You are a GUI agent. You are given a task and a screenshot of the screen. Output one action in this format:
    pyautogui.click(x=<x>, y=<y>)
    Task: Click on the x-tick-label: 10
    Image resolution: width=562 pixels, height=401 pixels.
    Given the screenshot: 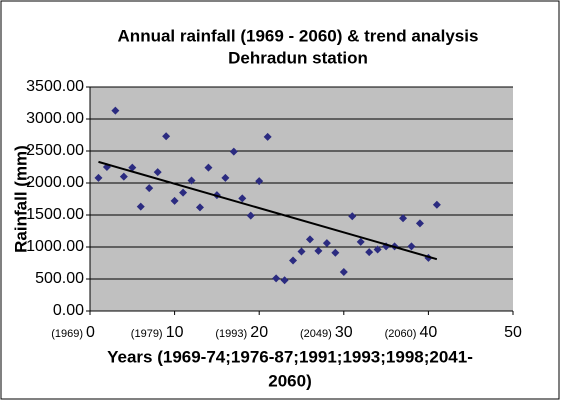 What is the action you would take?
    pyautogui.click(x=175, y=332)
    